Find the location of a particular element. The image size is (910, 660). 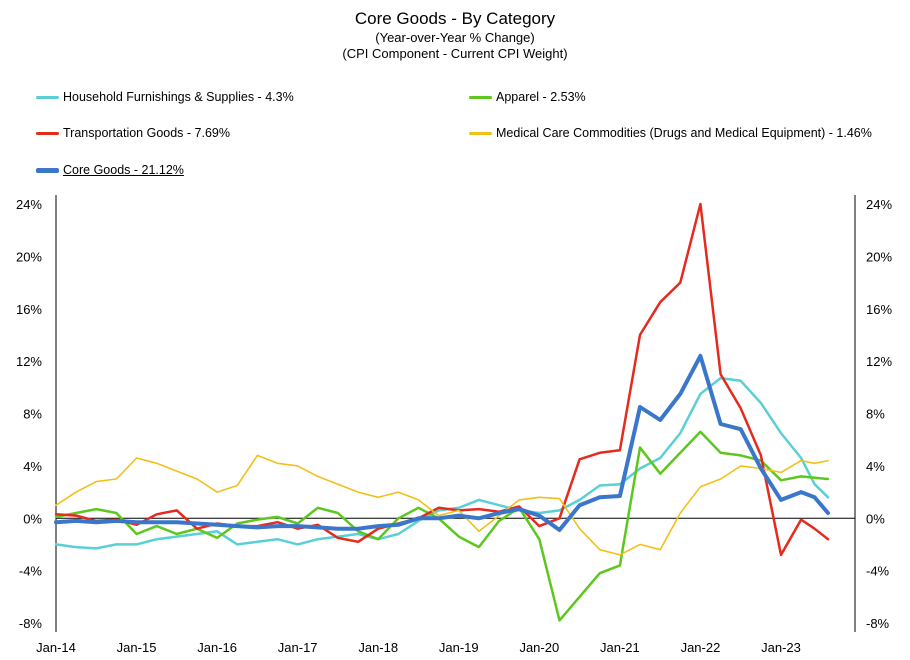

y-tick-label-right: 8% is located at coordinates (875, 414).